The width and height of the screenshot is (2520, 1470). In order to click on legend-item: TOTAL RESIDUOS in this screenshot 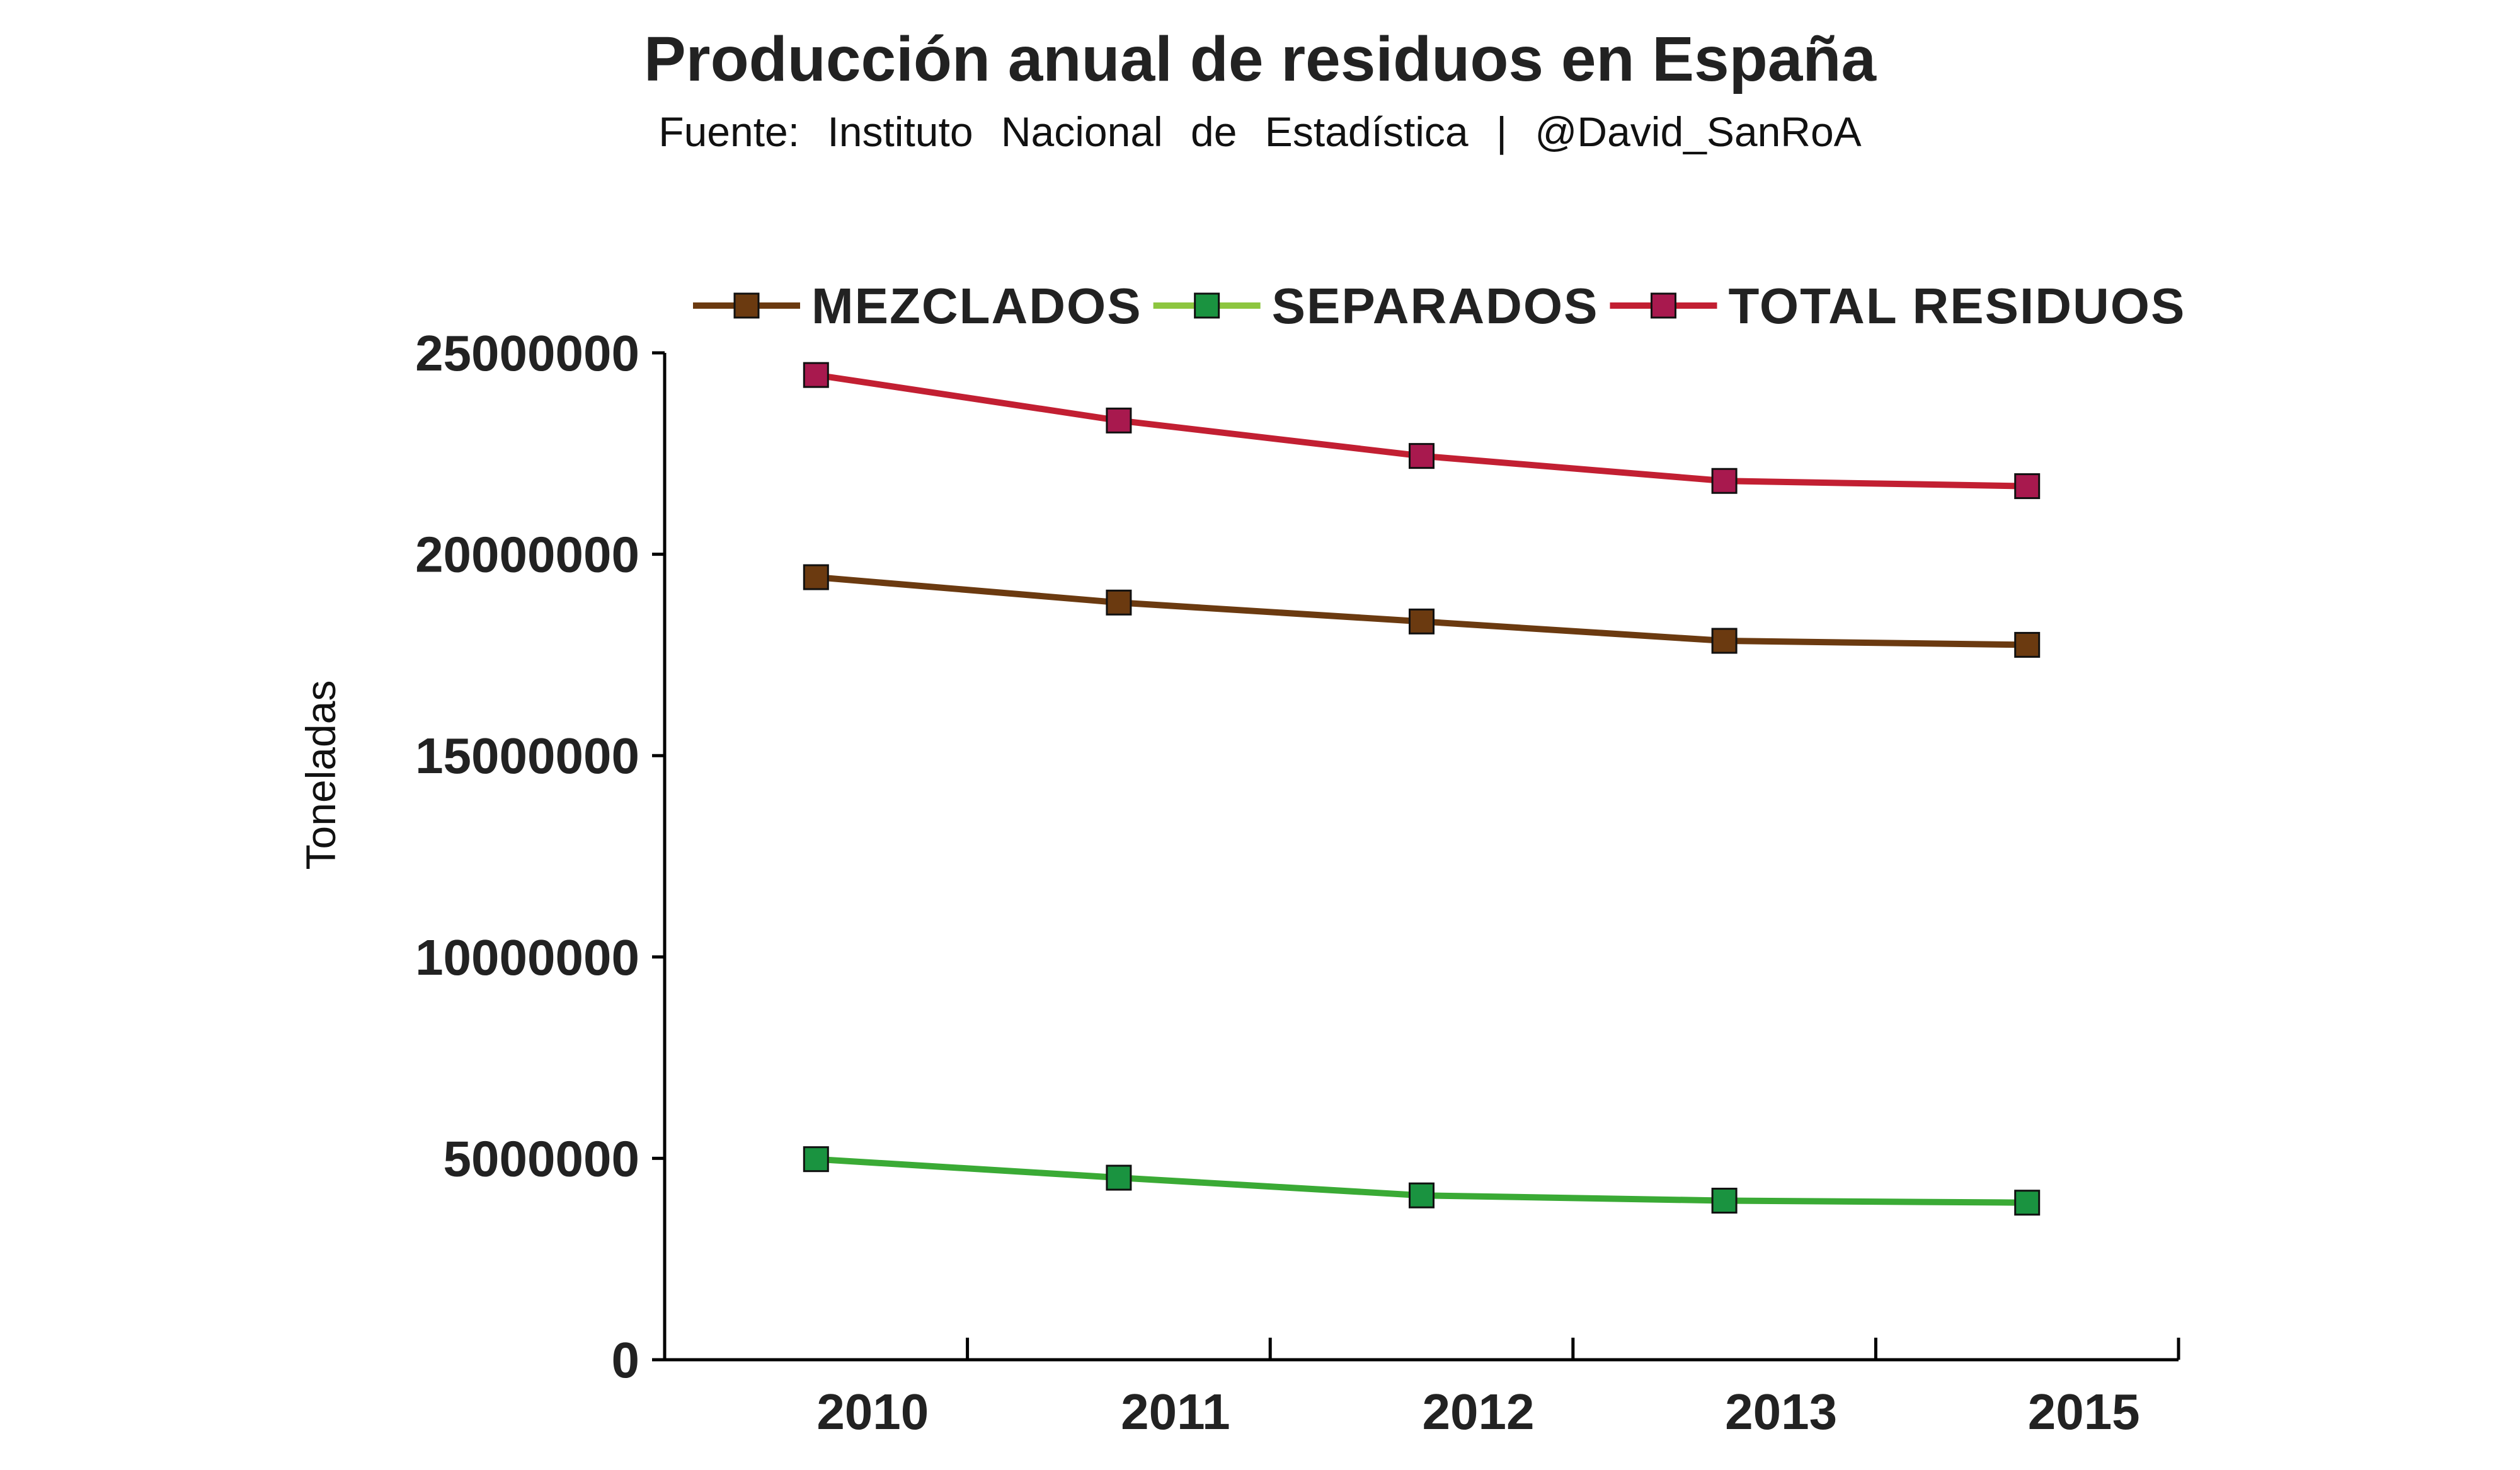, I will do `click(1897, 306)`.